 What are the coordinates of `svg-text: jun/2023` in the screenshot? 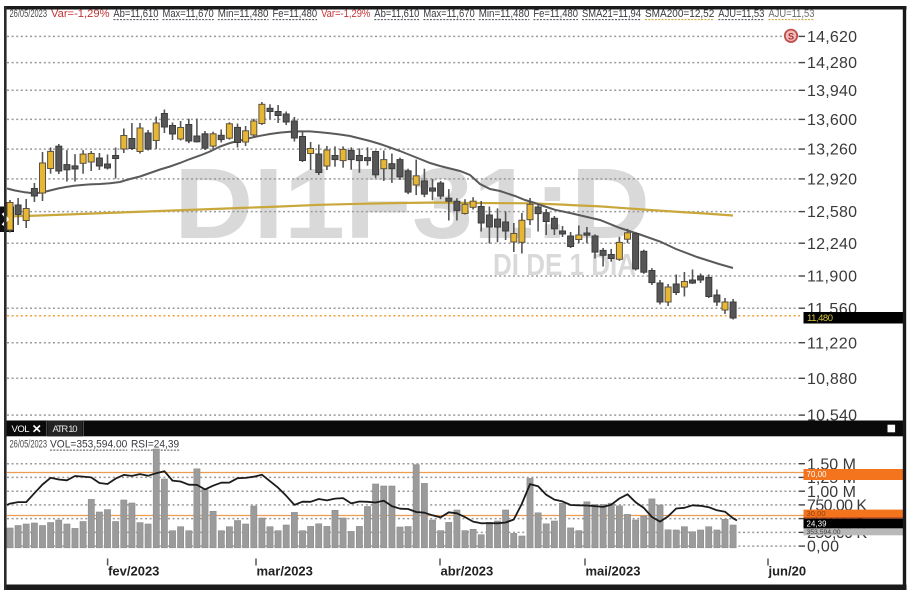 It's located at (794, 571).